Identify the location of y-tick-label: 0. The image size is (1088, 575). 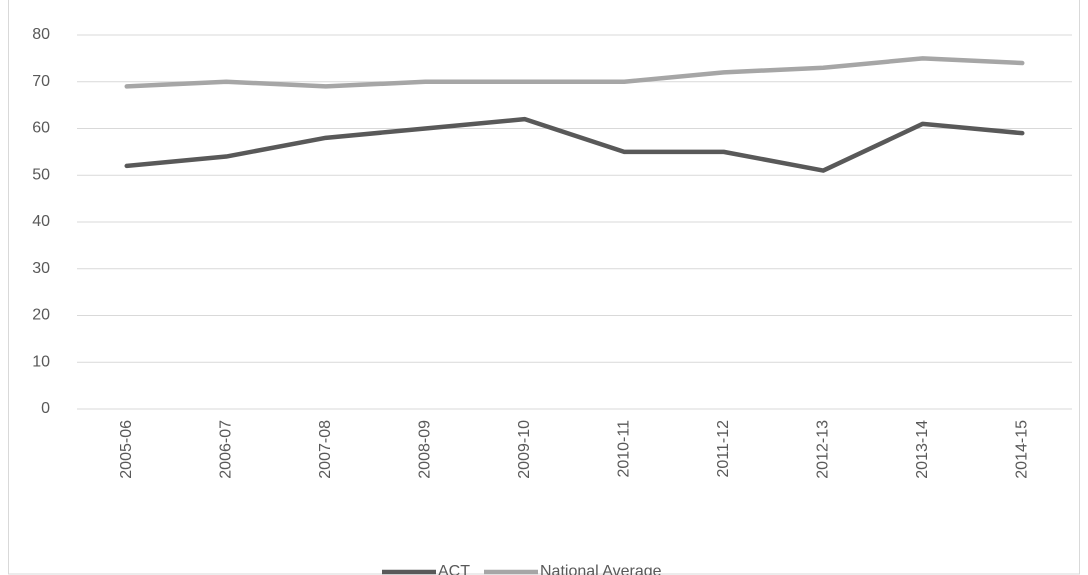
(45, 408).